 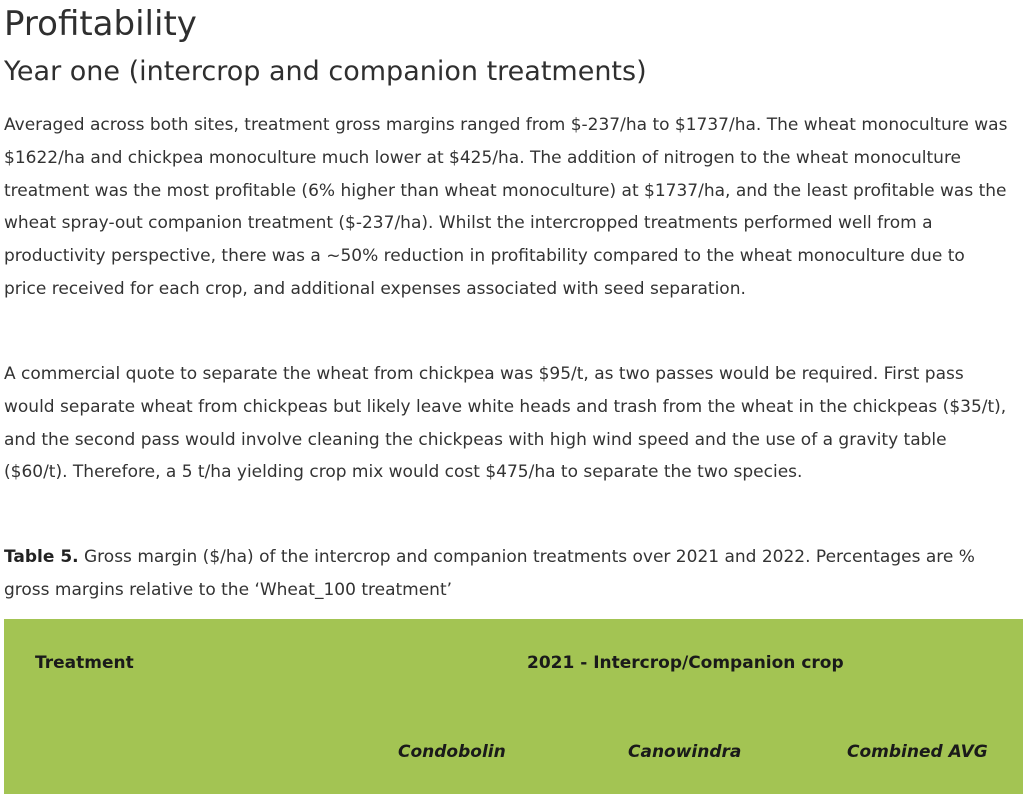 I want to click on table-caption-label: Table 5., so click(x=41, y=557).